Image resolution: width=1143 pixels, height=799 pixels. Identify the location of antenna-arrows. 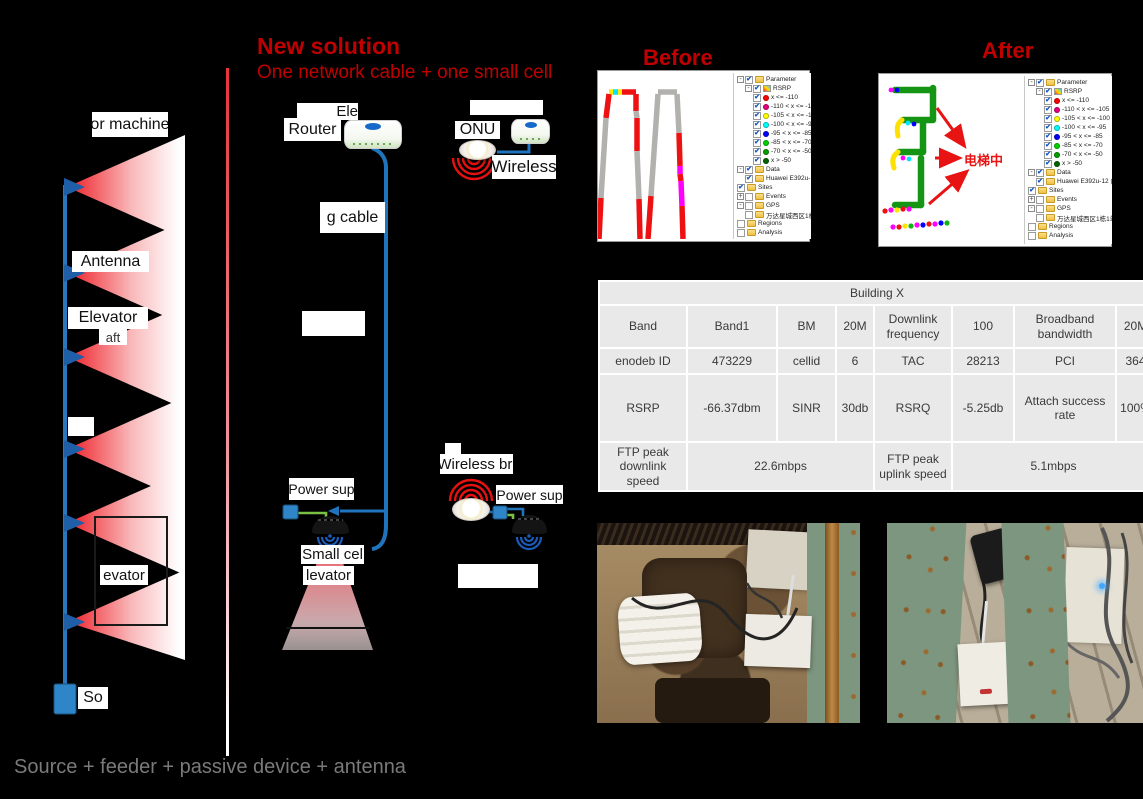
(74, 404).